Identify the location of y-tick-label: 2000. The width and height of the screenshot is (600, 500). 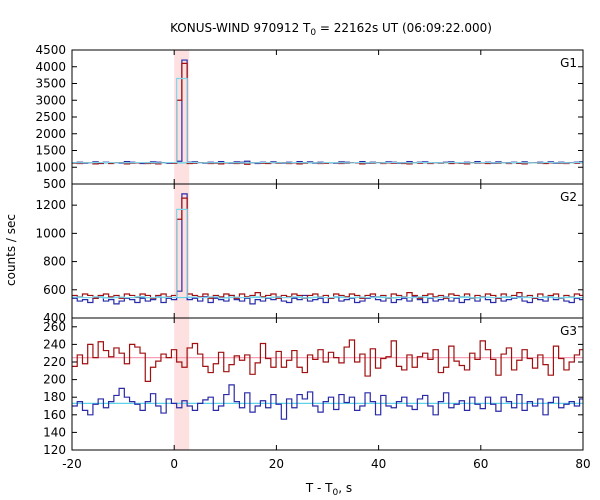
(50, 134).